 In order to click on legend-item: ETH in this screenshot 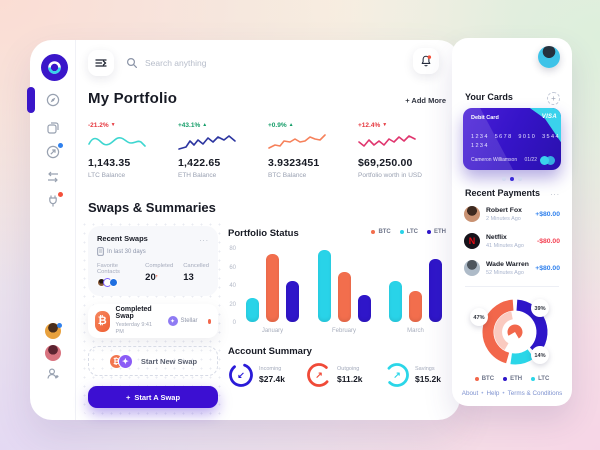, I will do `click(436, 232)`.